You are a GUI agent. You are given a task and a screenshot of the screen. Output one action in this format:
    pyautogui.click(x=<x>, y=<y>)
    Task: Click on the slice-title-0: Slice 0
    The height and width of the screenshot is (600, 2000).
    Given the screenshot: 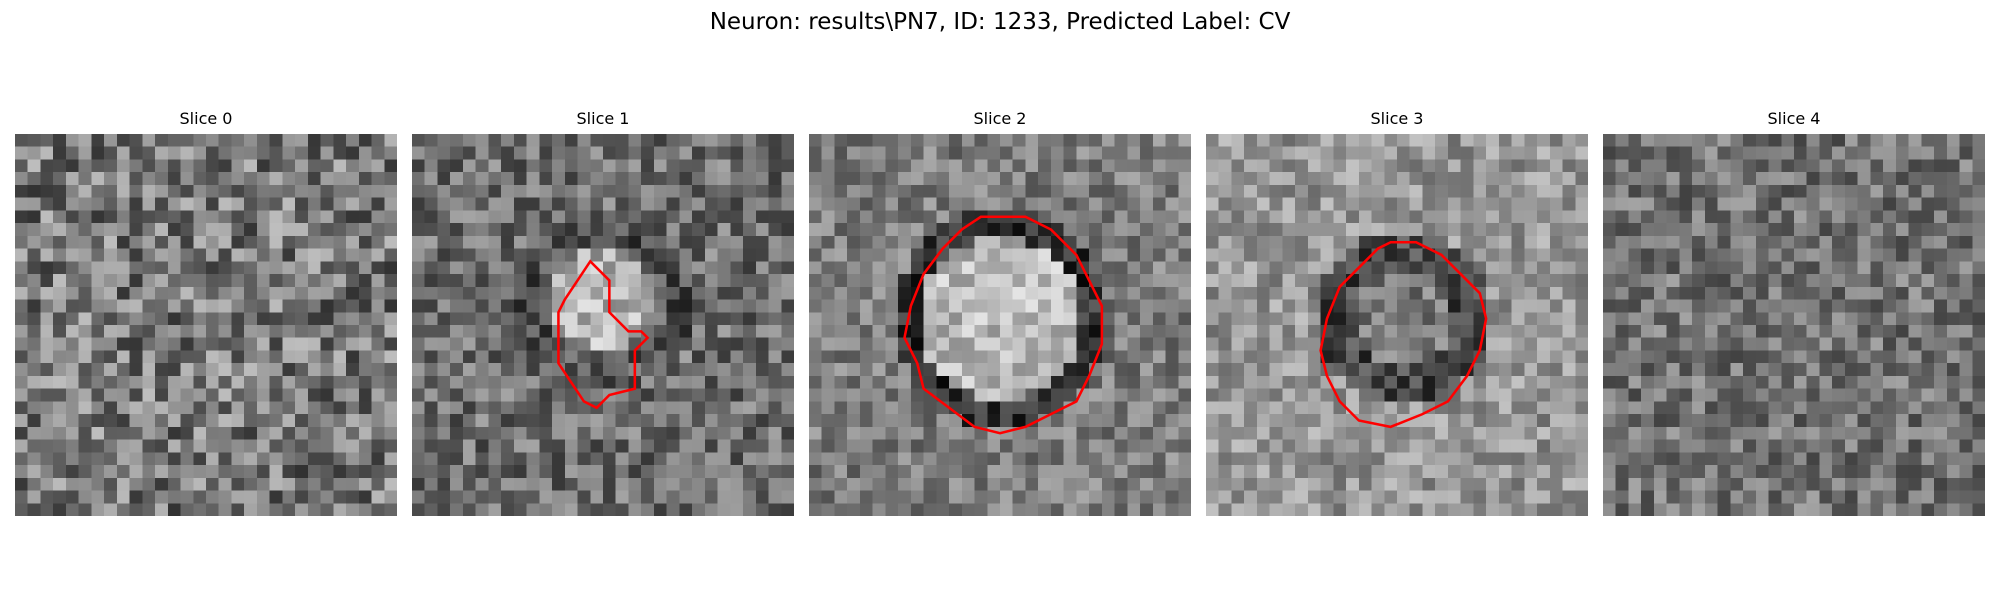 What is the action you would take?
    pyautogui.click(x=206, y=118)
    